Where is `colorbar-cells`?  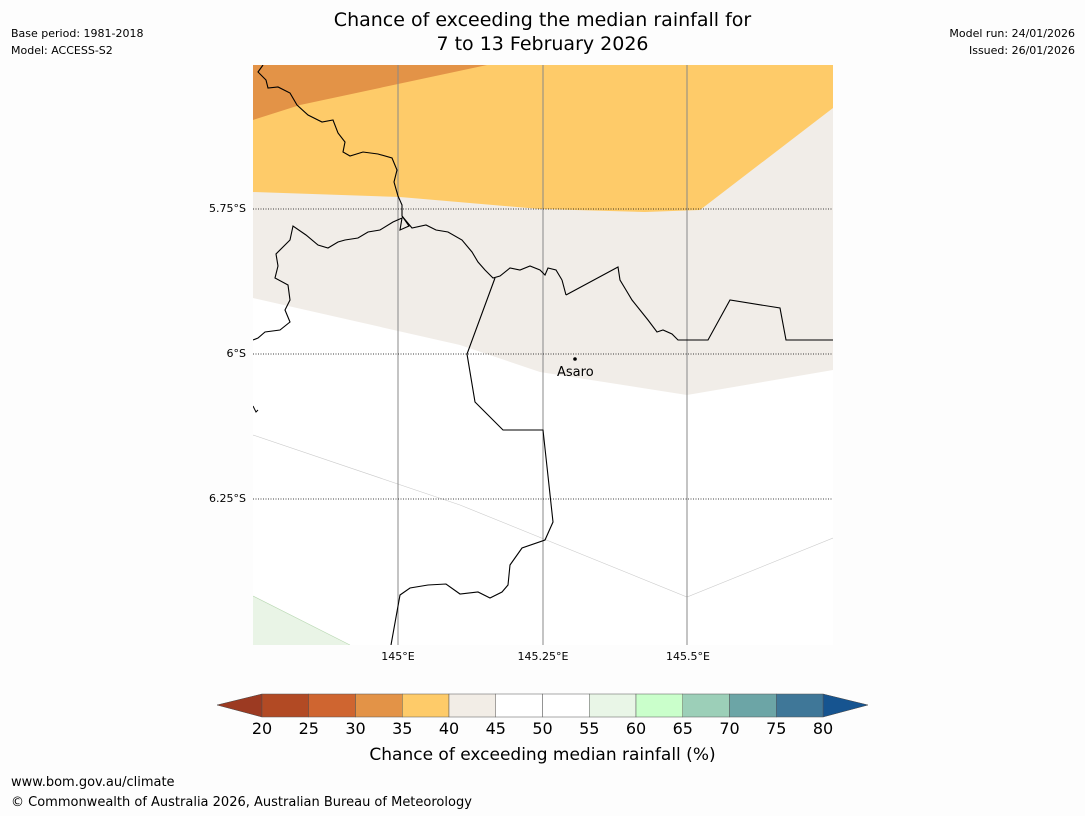 colorbar-cells is located at coordinates (542, 705).